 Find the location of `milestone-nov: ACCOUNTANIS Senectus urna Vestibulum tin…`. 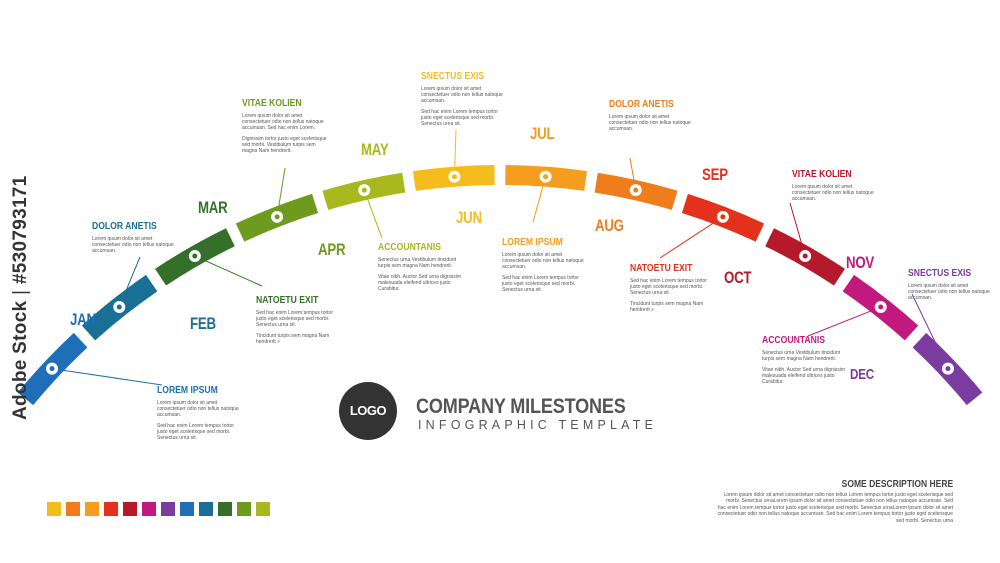

milestone-nov: ACCOUNTANIS Senectus urna Vestibulum tin… is located at coordinates (806, 362).